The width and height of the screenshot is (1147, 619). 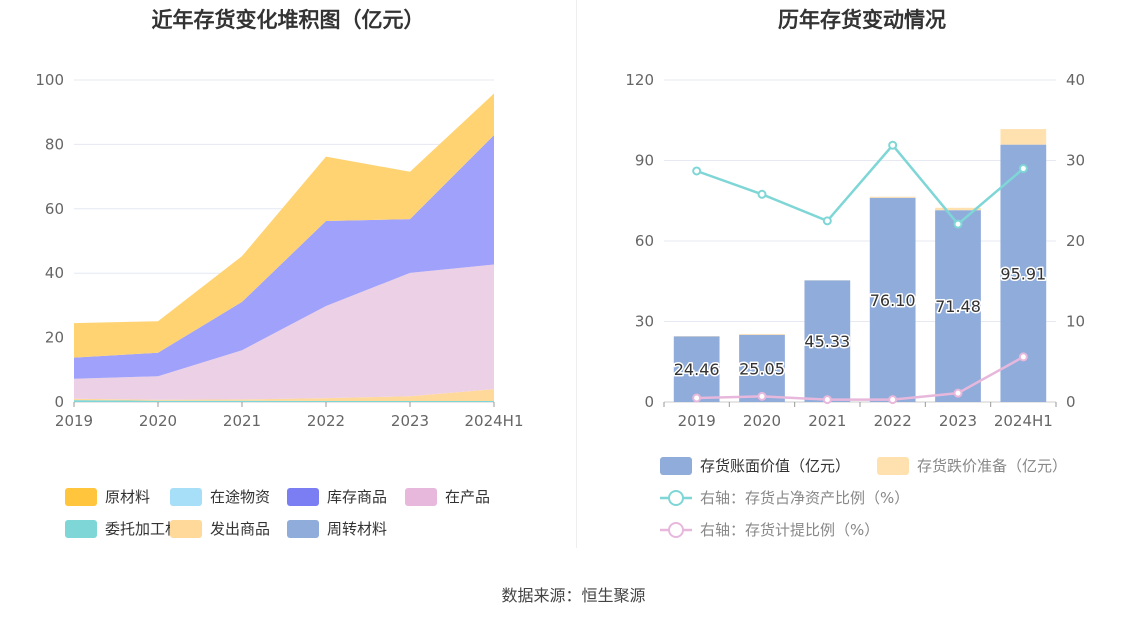 I want to click on y2-tick-label: 20, so click(x=1075, y=241).